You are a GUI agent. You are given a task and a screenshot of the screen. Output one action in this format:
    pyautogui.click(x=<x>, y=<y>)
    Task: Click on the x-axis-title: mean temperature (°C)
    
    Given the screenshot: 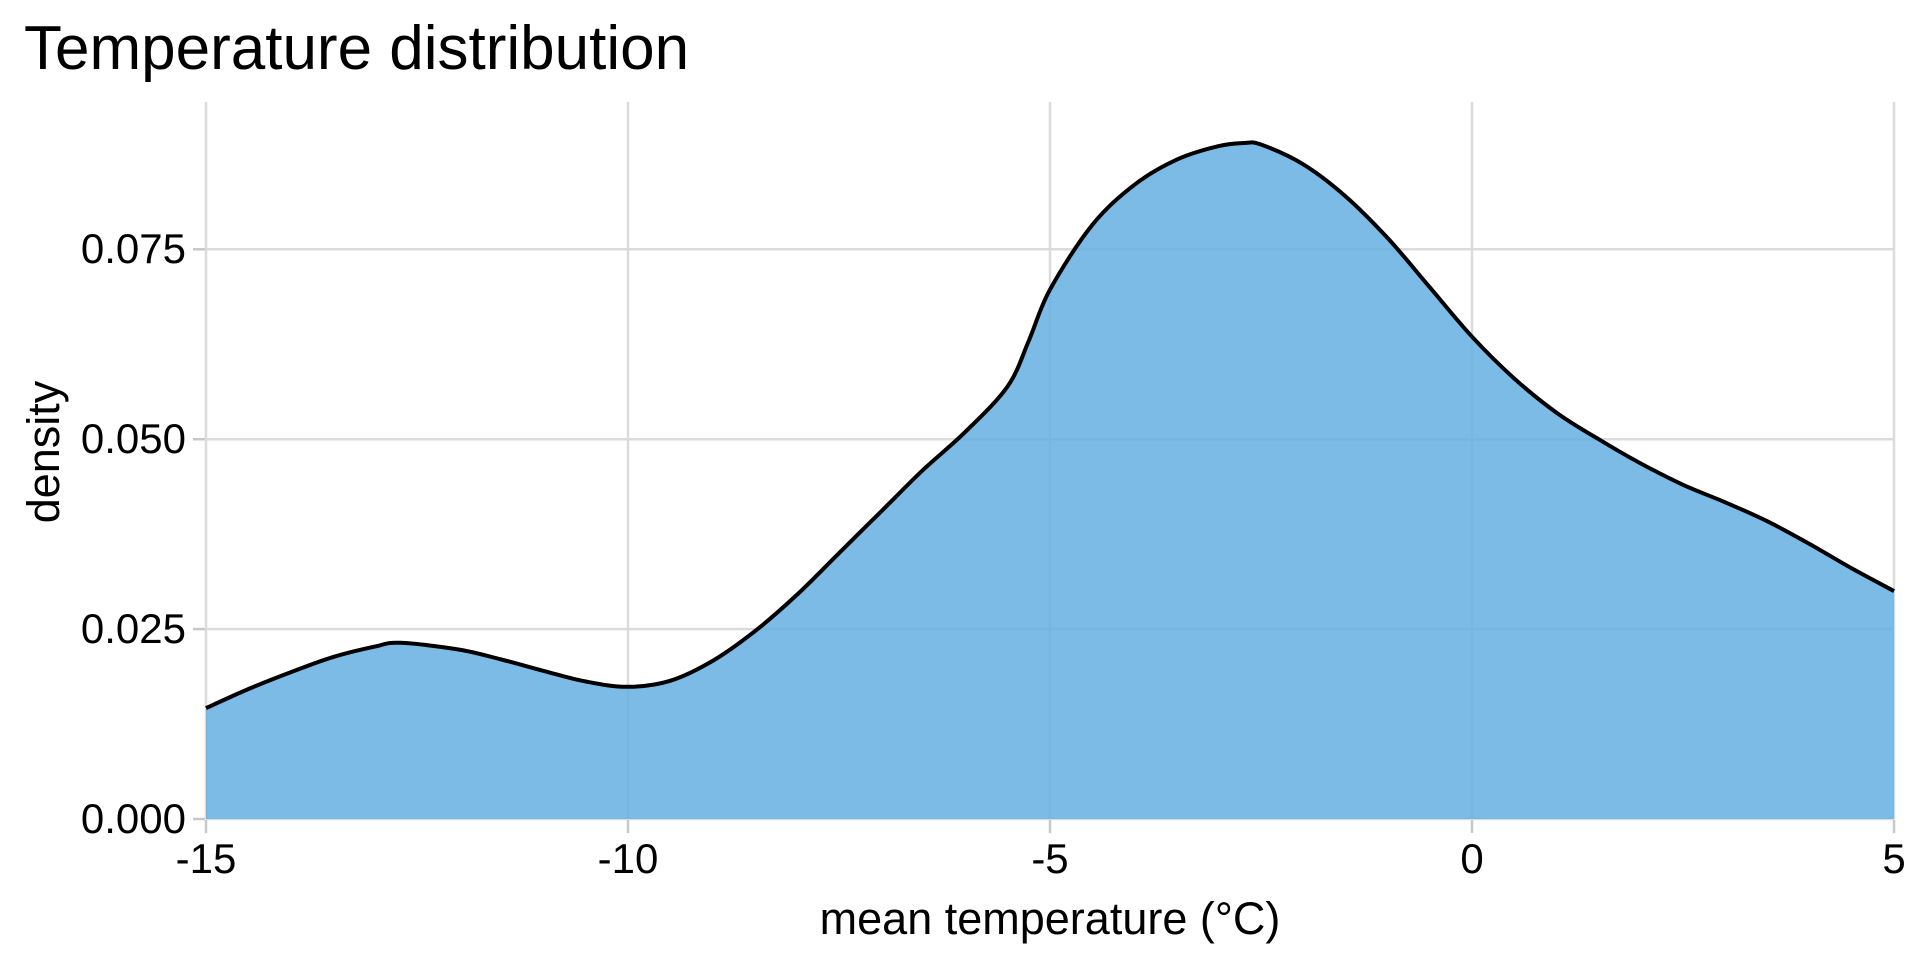 What is the action you would take?
    pyautogui.click(x=1050, y=918)
    